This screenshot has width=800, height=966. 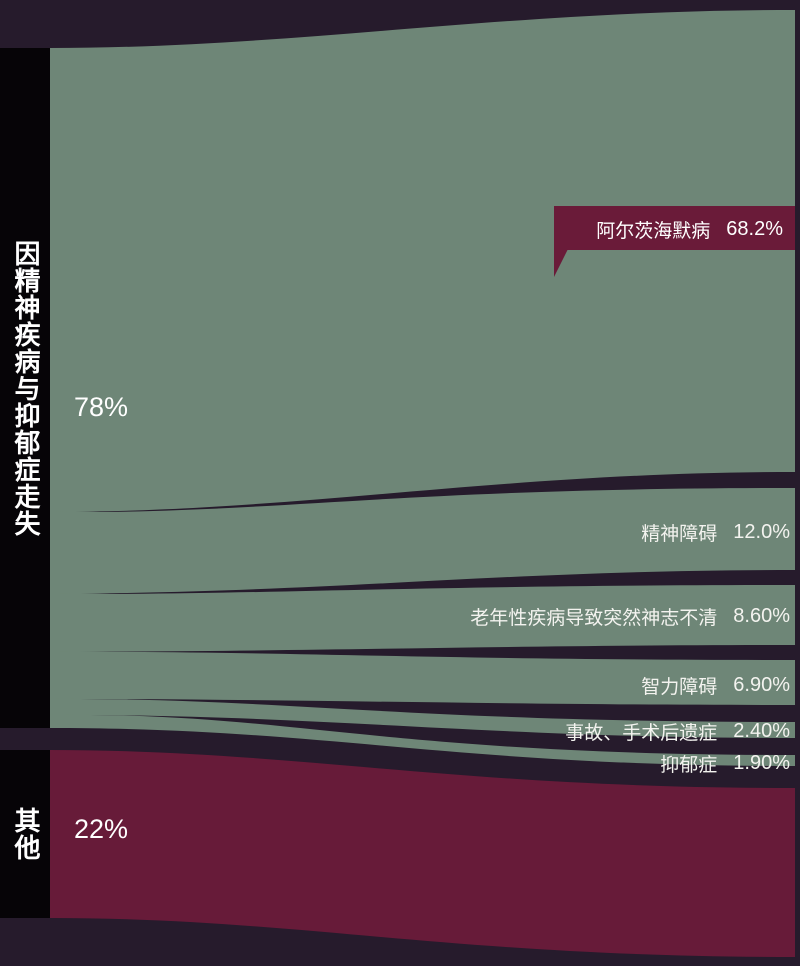 I want to click on flow-intellectual-disability, so click(x=422, y=678).